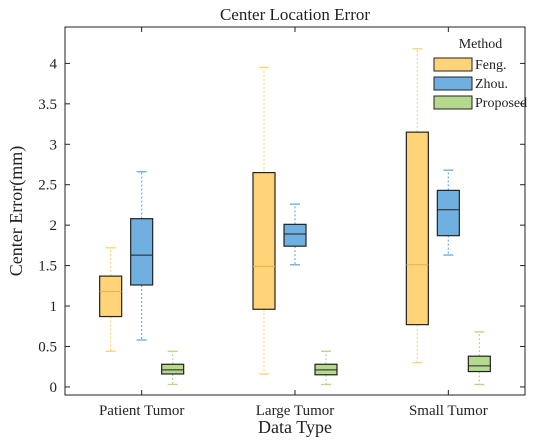 The height and width of the screenshot is (441, 550). What do you see at coordinates (47, 105) in the screenshot?
I see `y-tick-label: 3.5` at bounding box center [47, 105].